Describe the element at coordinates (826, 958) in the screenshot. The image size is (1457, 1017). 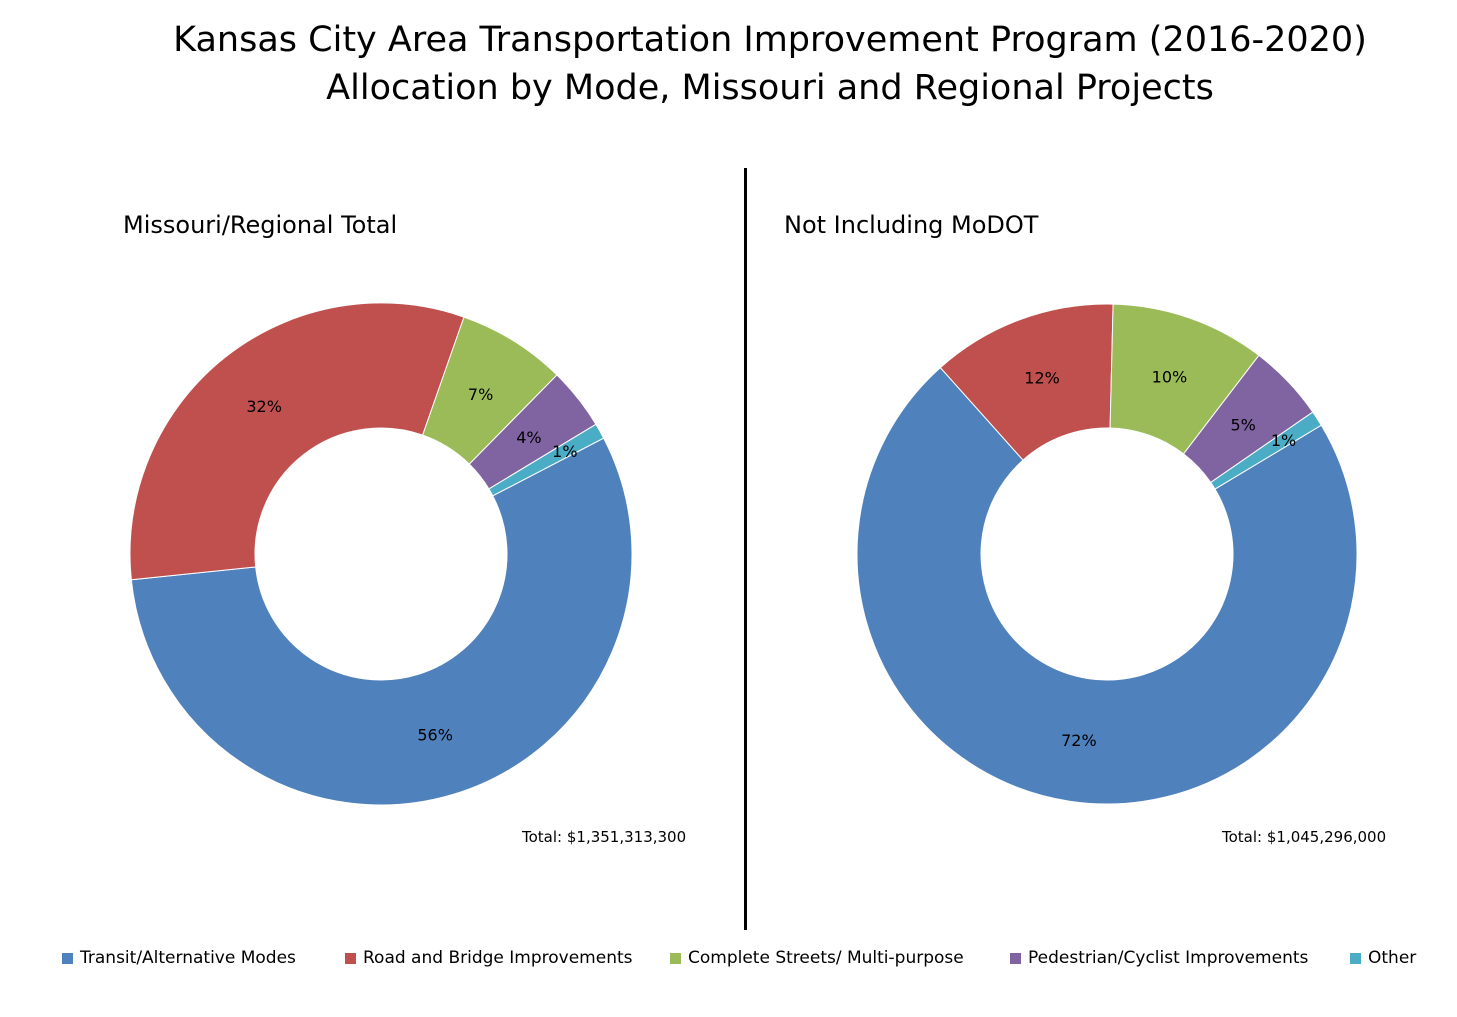
I see `legend-label-complete-streets: Complete Streets/ Multi-purpose` at that location.